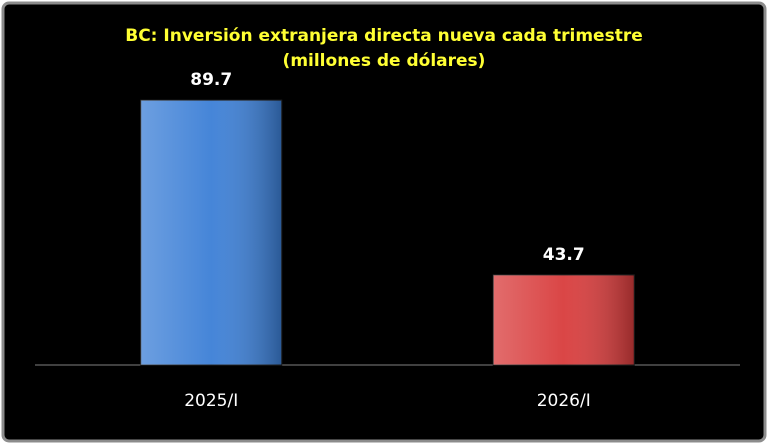 This screenshot has width=769, height=446. Describe the element at coordinates (564, 255) in the screenshot. I see `data-label: 43.7` at that location.